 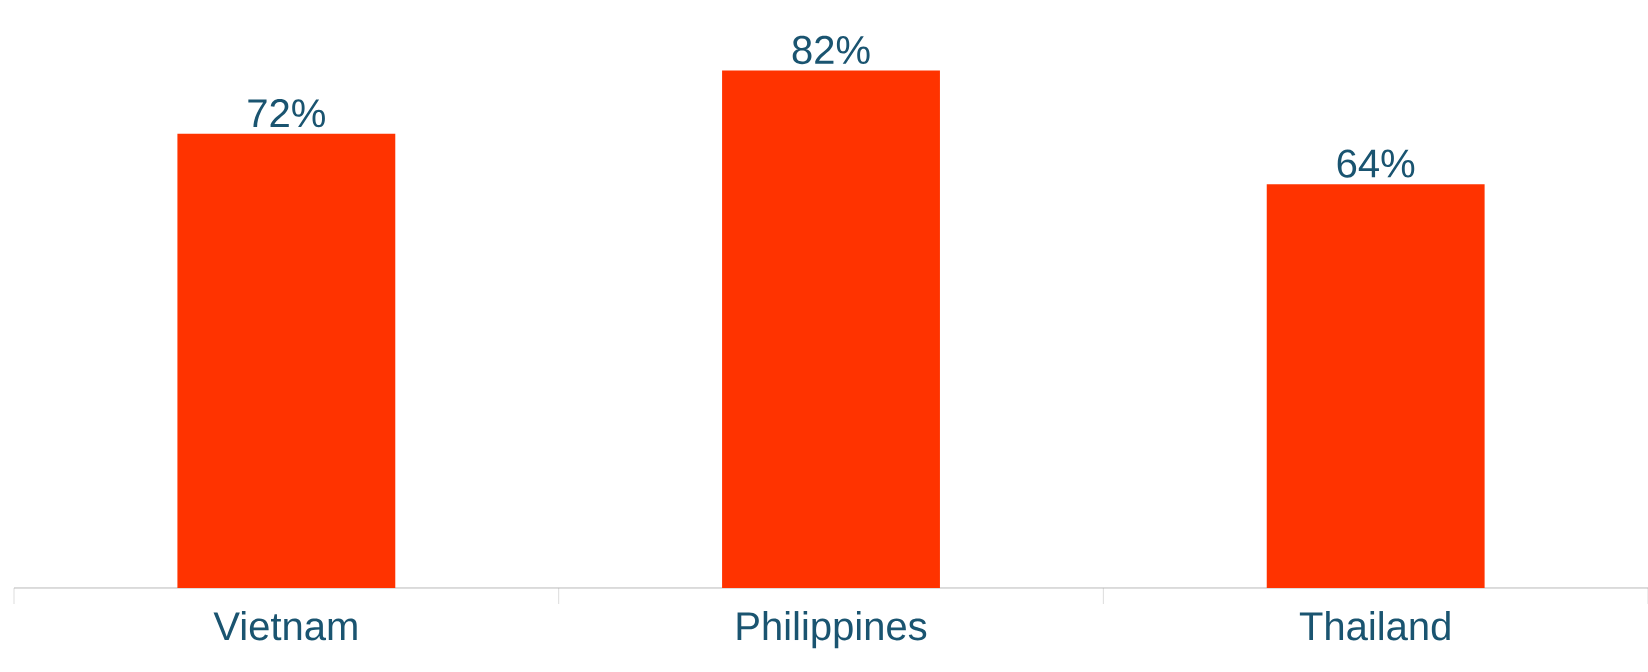 I want to click on x-tick-label: Philippines, so click(x=832, y=630).